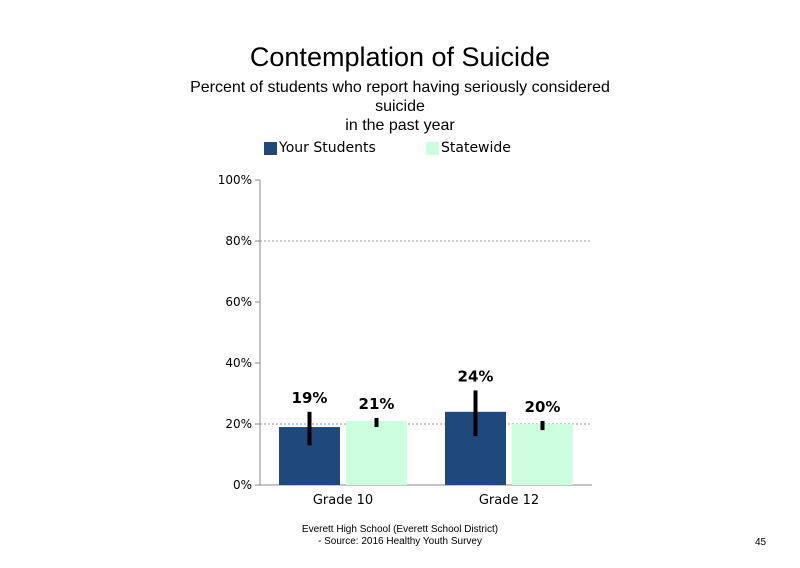 Image resolution: width=800 pixels, height=568 pixels. Describe the element at coordinates (432, 148) in the screenshot. I see `legend-swatch-statewide` at that location.